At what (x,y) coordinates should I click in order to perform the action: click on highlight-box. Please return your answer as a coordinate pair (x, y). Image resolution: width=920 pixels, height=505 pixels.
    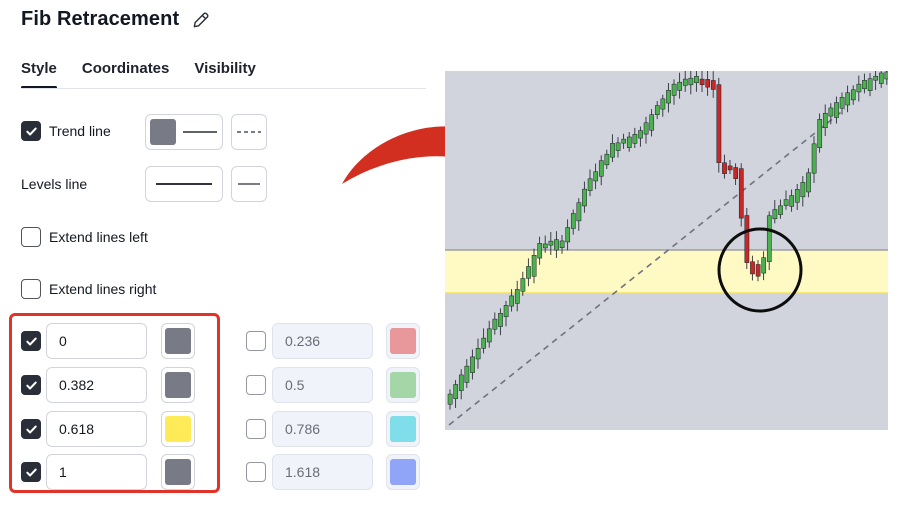
    Looking at the image, I should click on (114, 403).